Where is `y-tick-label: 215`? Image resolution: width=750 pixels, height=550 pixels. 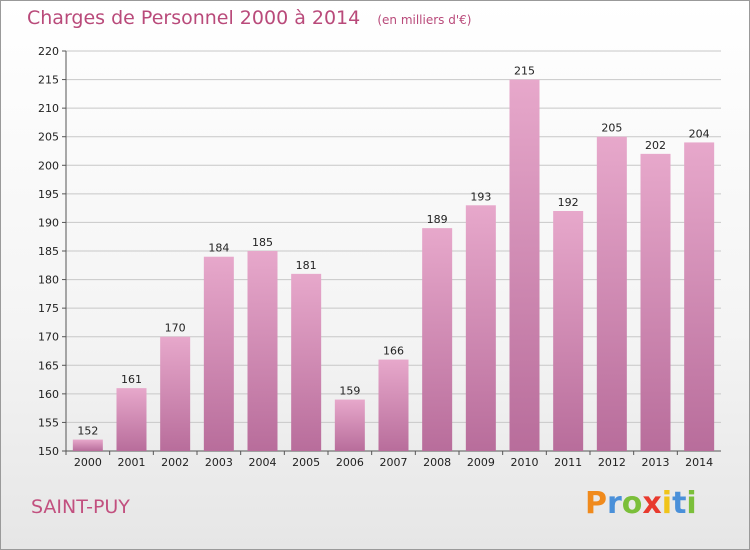
y-tick-label: 215 is located at coordinates (48, 80).